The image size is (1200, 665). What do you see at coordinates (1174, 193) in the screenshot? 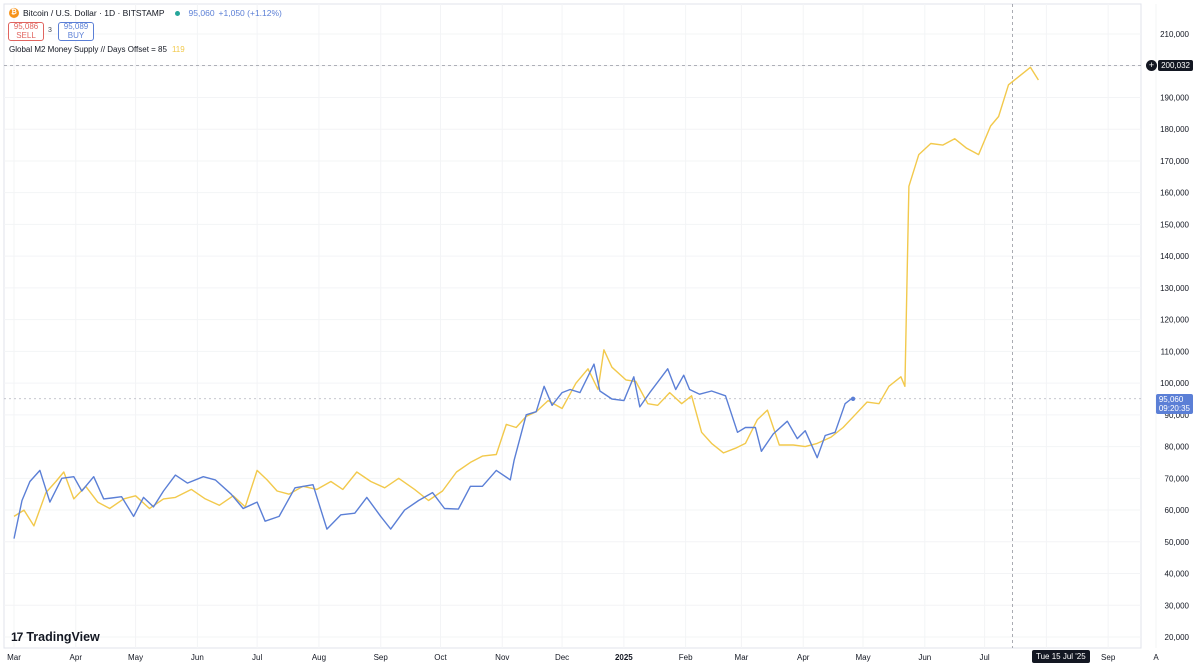
I see `y-tick-label: 160,000` at bounding box center [1174, 193].